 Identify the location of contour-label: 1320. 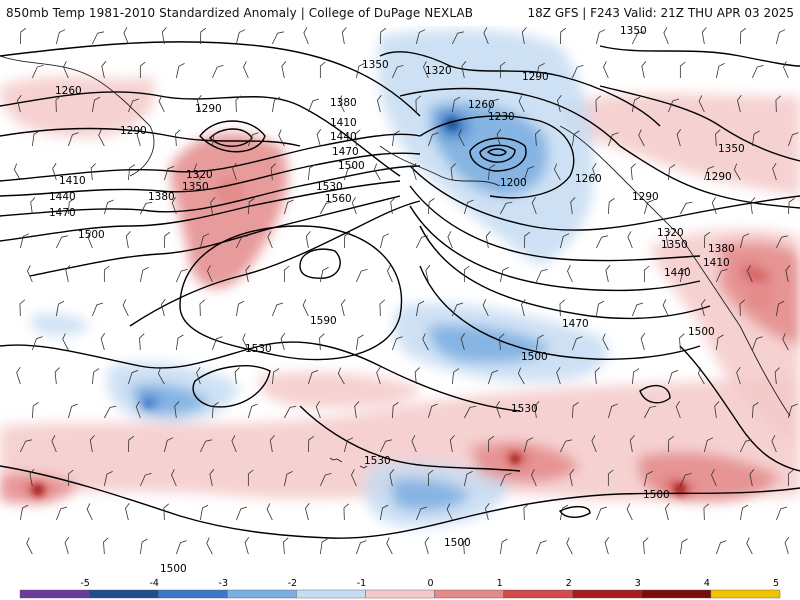
(438, 71).